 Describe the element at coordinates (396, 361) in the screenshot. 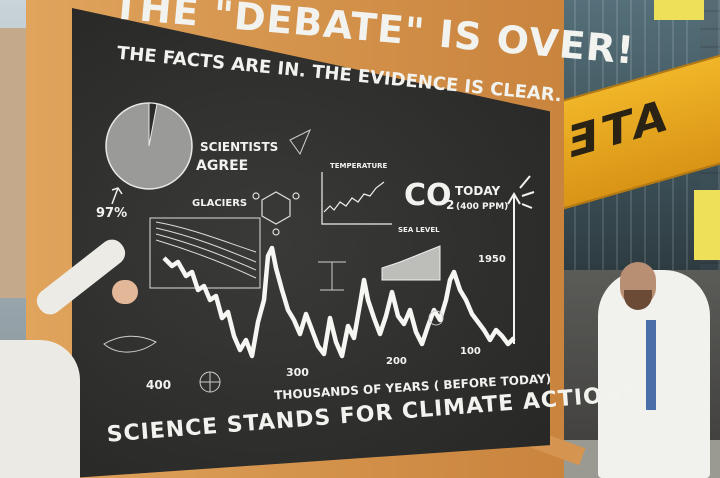

I see `tick-200: 200` at that location.